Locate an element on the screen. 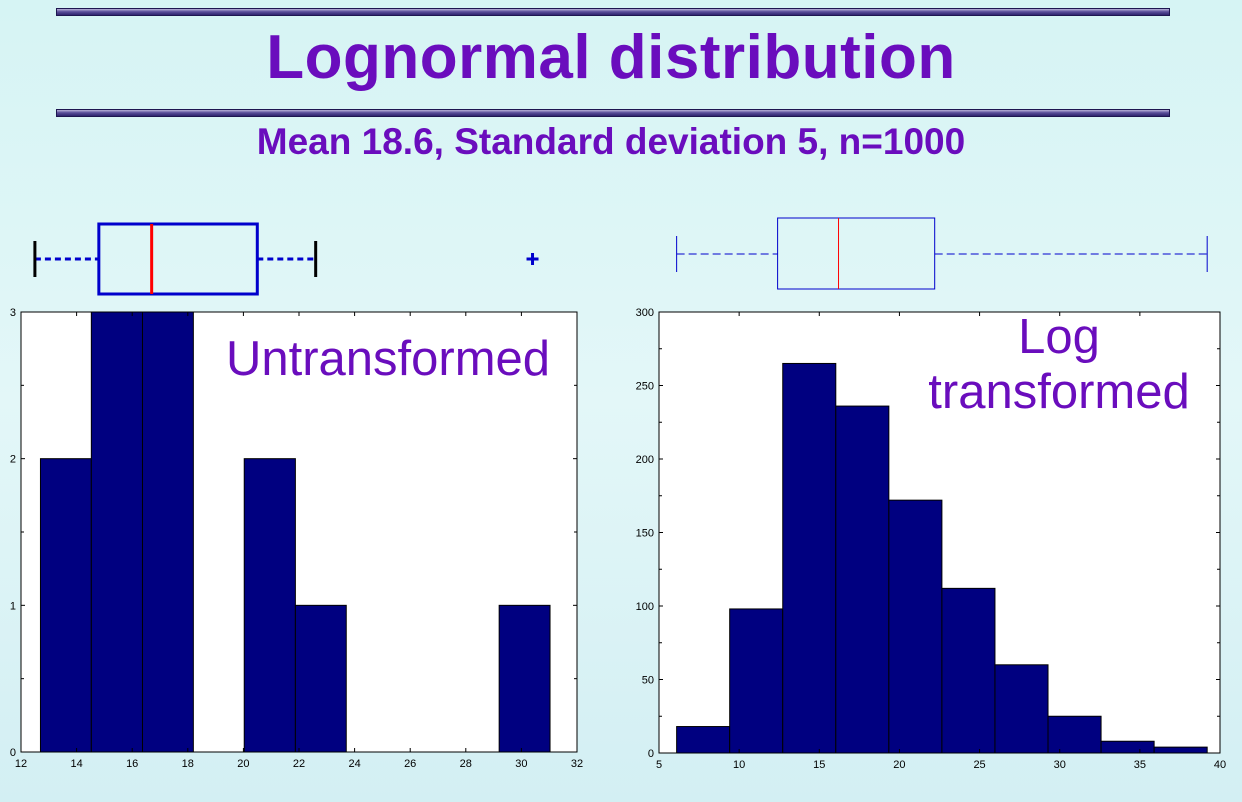 The width and height of the screenshot is (1242, 802). y-tick-label: 150 is located at coordinates (645, 534).